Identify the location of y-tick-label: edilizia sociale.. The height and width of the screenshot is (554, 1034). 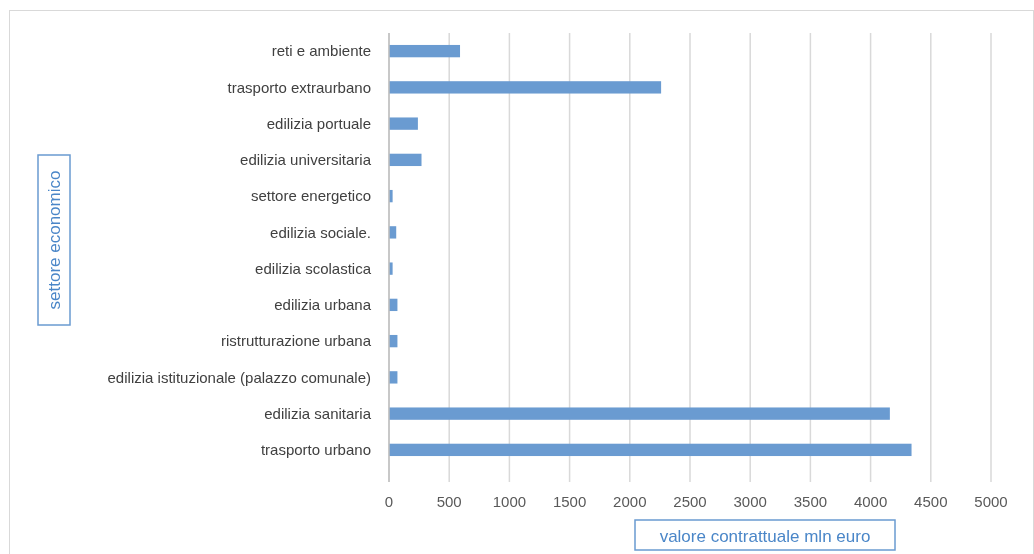
(320, 232).